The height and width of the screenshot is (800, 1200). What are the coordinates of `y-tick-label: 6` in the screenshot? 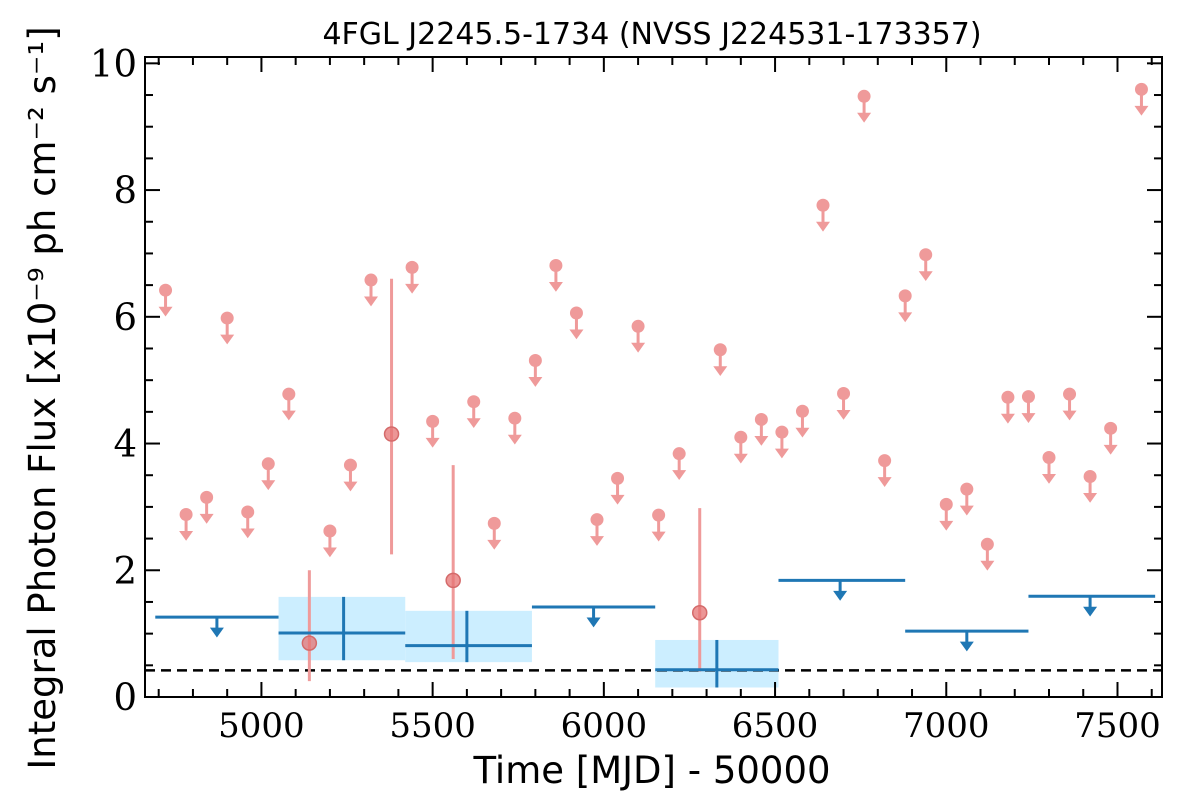 It's located at (125, 317).